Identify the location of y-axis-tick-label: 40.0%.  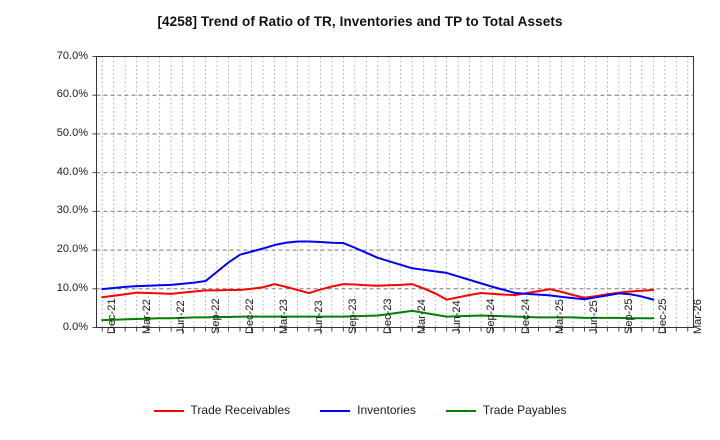
(72, 171).